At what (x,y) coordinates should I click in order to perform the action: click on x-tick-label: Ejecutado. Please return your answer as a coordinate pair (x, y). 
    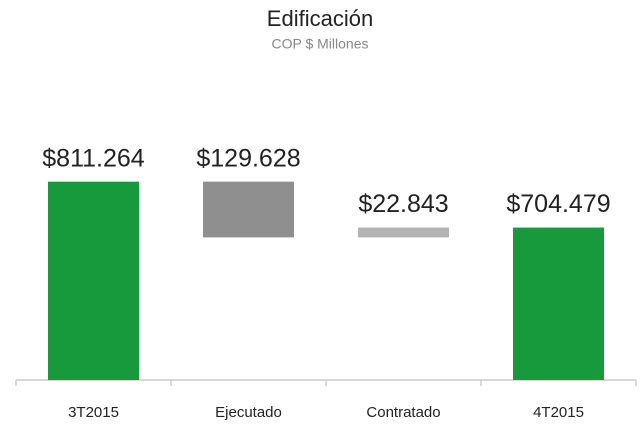
    Looking at the image, I should click on (248, 412).